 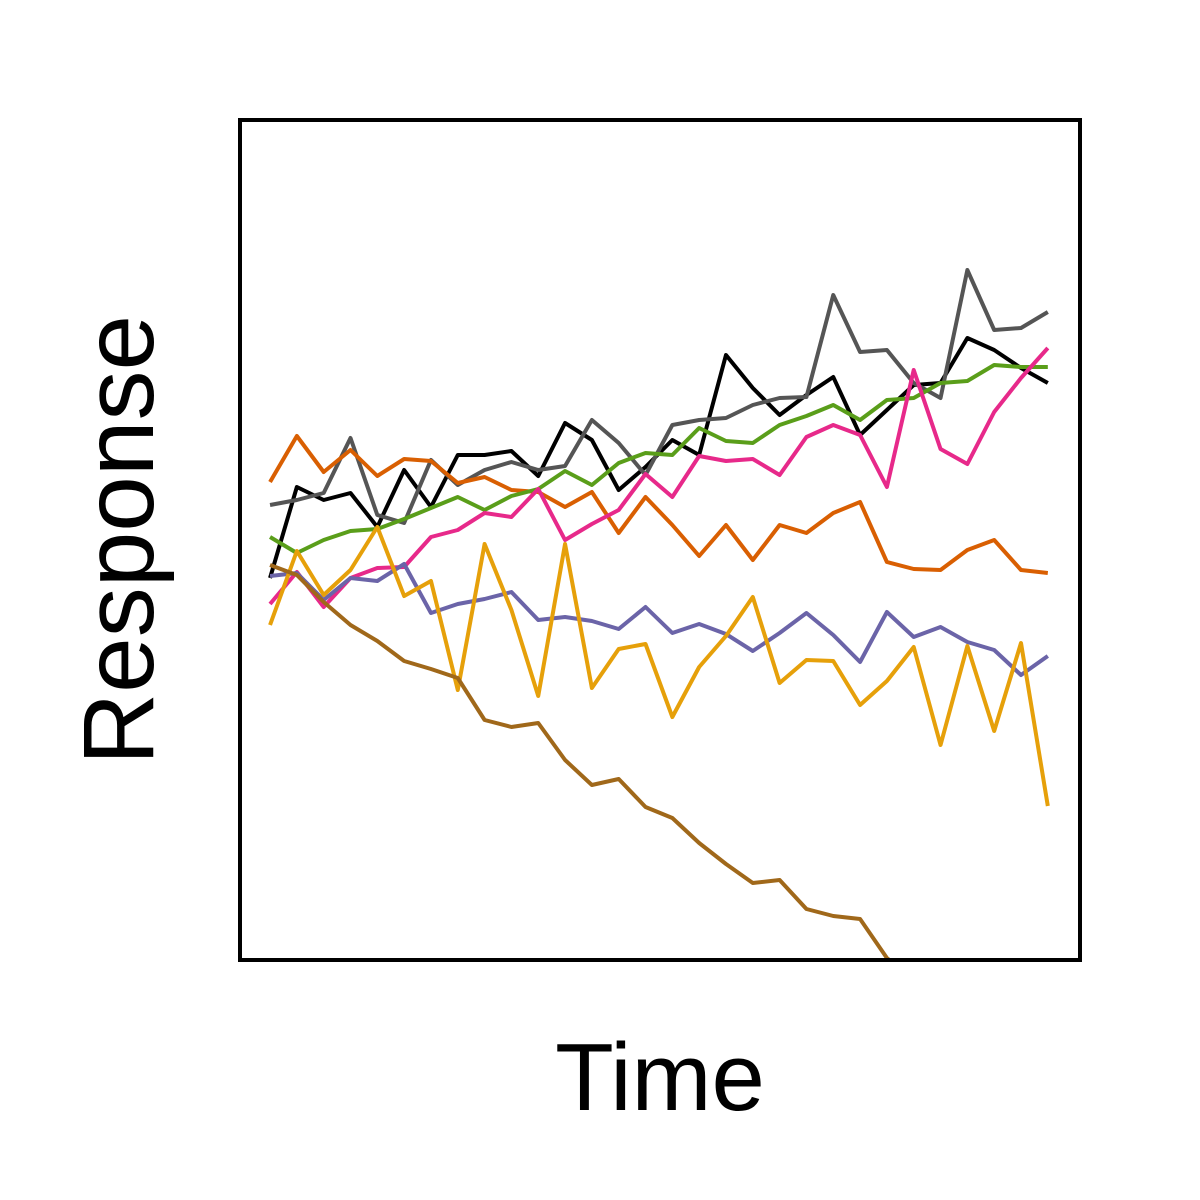 What do you see at coordinates (660, 1077) in the screenshot?
I see `x-axis-label: Time` at bounding box center [660, 1077].